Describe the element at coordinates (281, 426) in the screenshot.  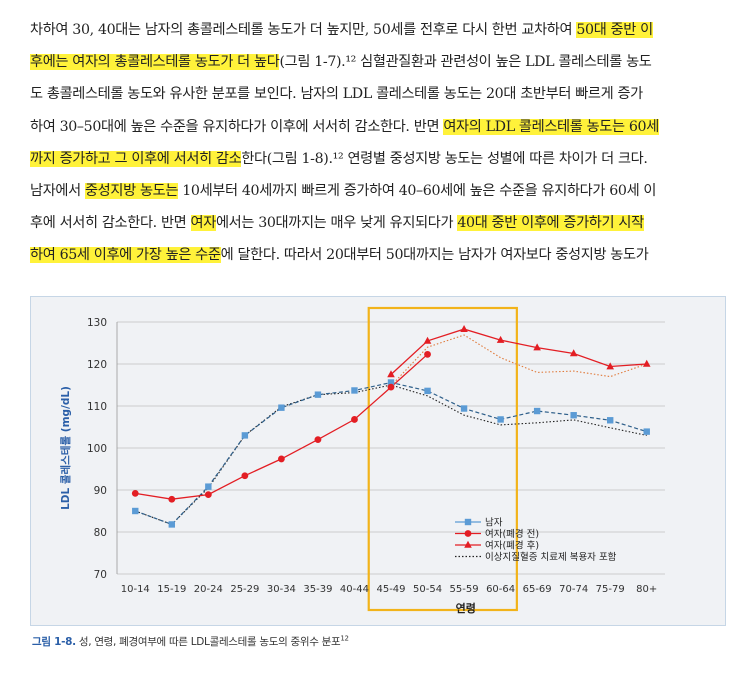
I see `series-line-female-premeno` at that location.